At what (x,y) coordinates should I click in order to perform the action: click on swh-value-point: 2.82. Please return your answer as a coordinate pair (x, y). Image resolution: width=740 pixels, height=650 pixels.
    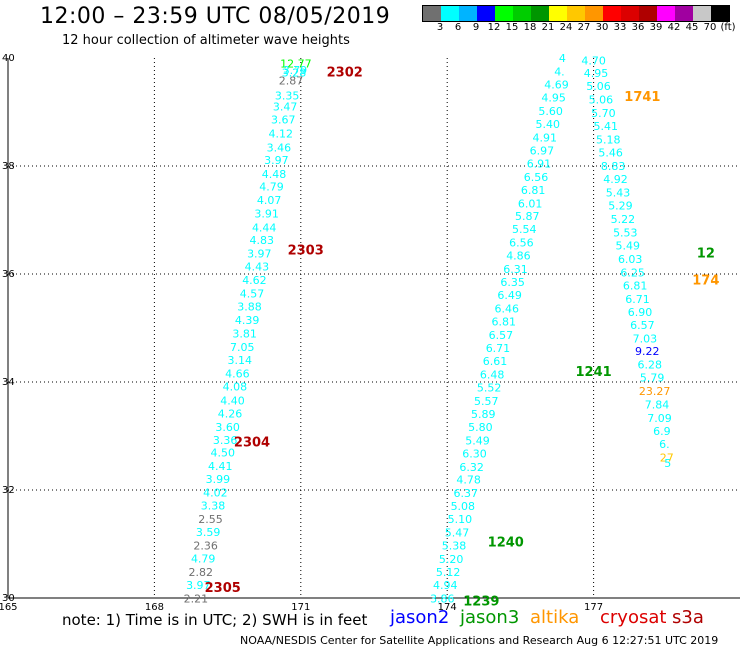
    Looking at the image, I should click on (201, 572).